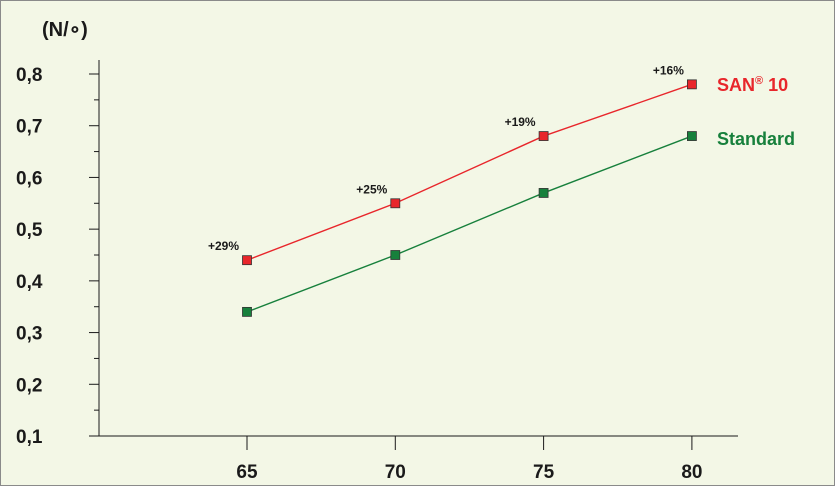 This screenshot has width=835, height=486. Describe the element at coordinates (691, 472) in the screenshot. I see `x-tick-label: 80` at that location.